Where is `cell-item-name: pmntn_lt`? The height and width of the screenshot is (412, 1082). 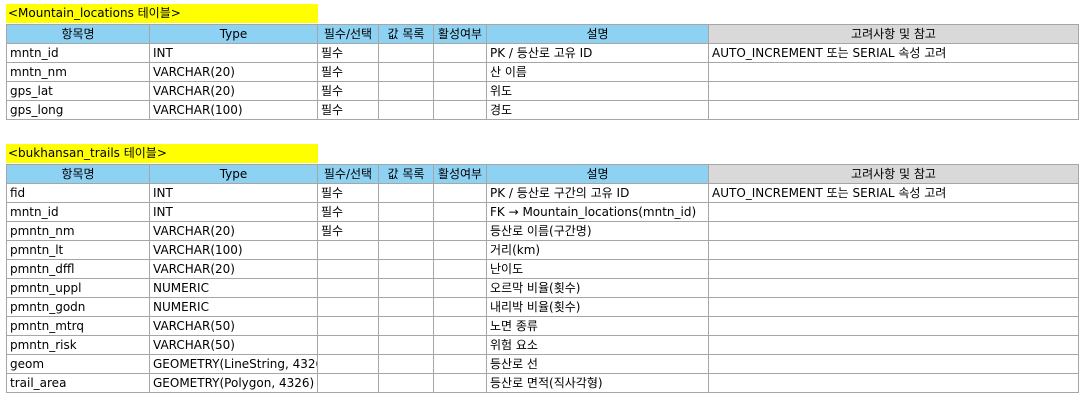
cell-item-name: pmntn_lt is located at coordinates (78, 250).